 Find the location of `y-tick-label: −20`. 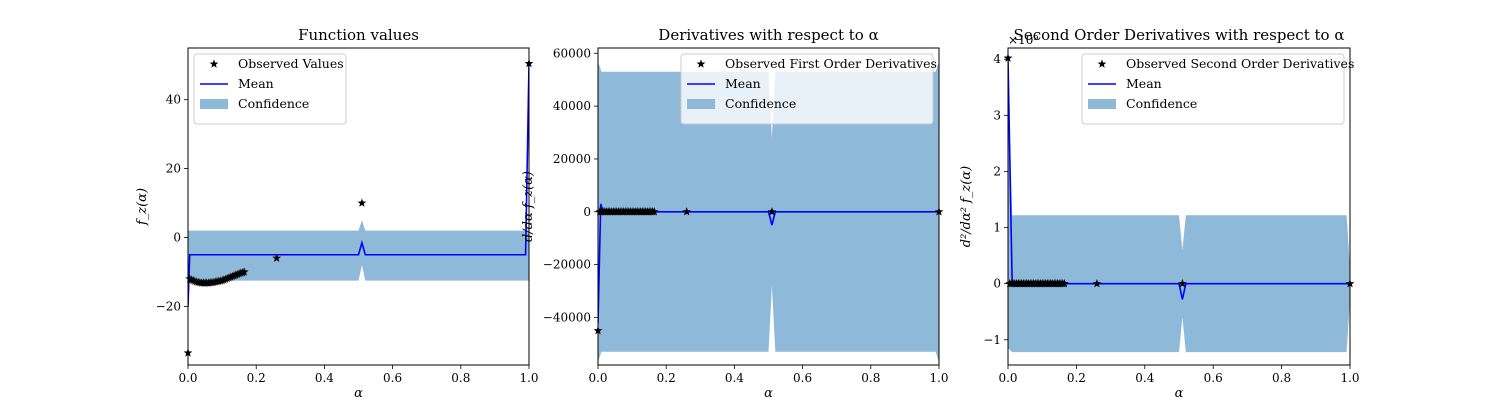

y-tick-label: −20 is located at coordinates (168, 306).